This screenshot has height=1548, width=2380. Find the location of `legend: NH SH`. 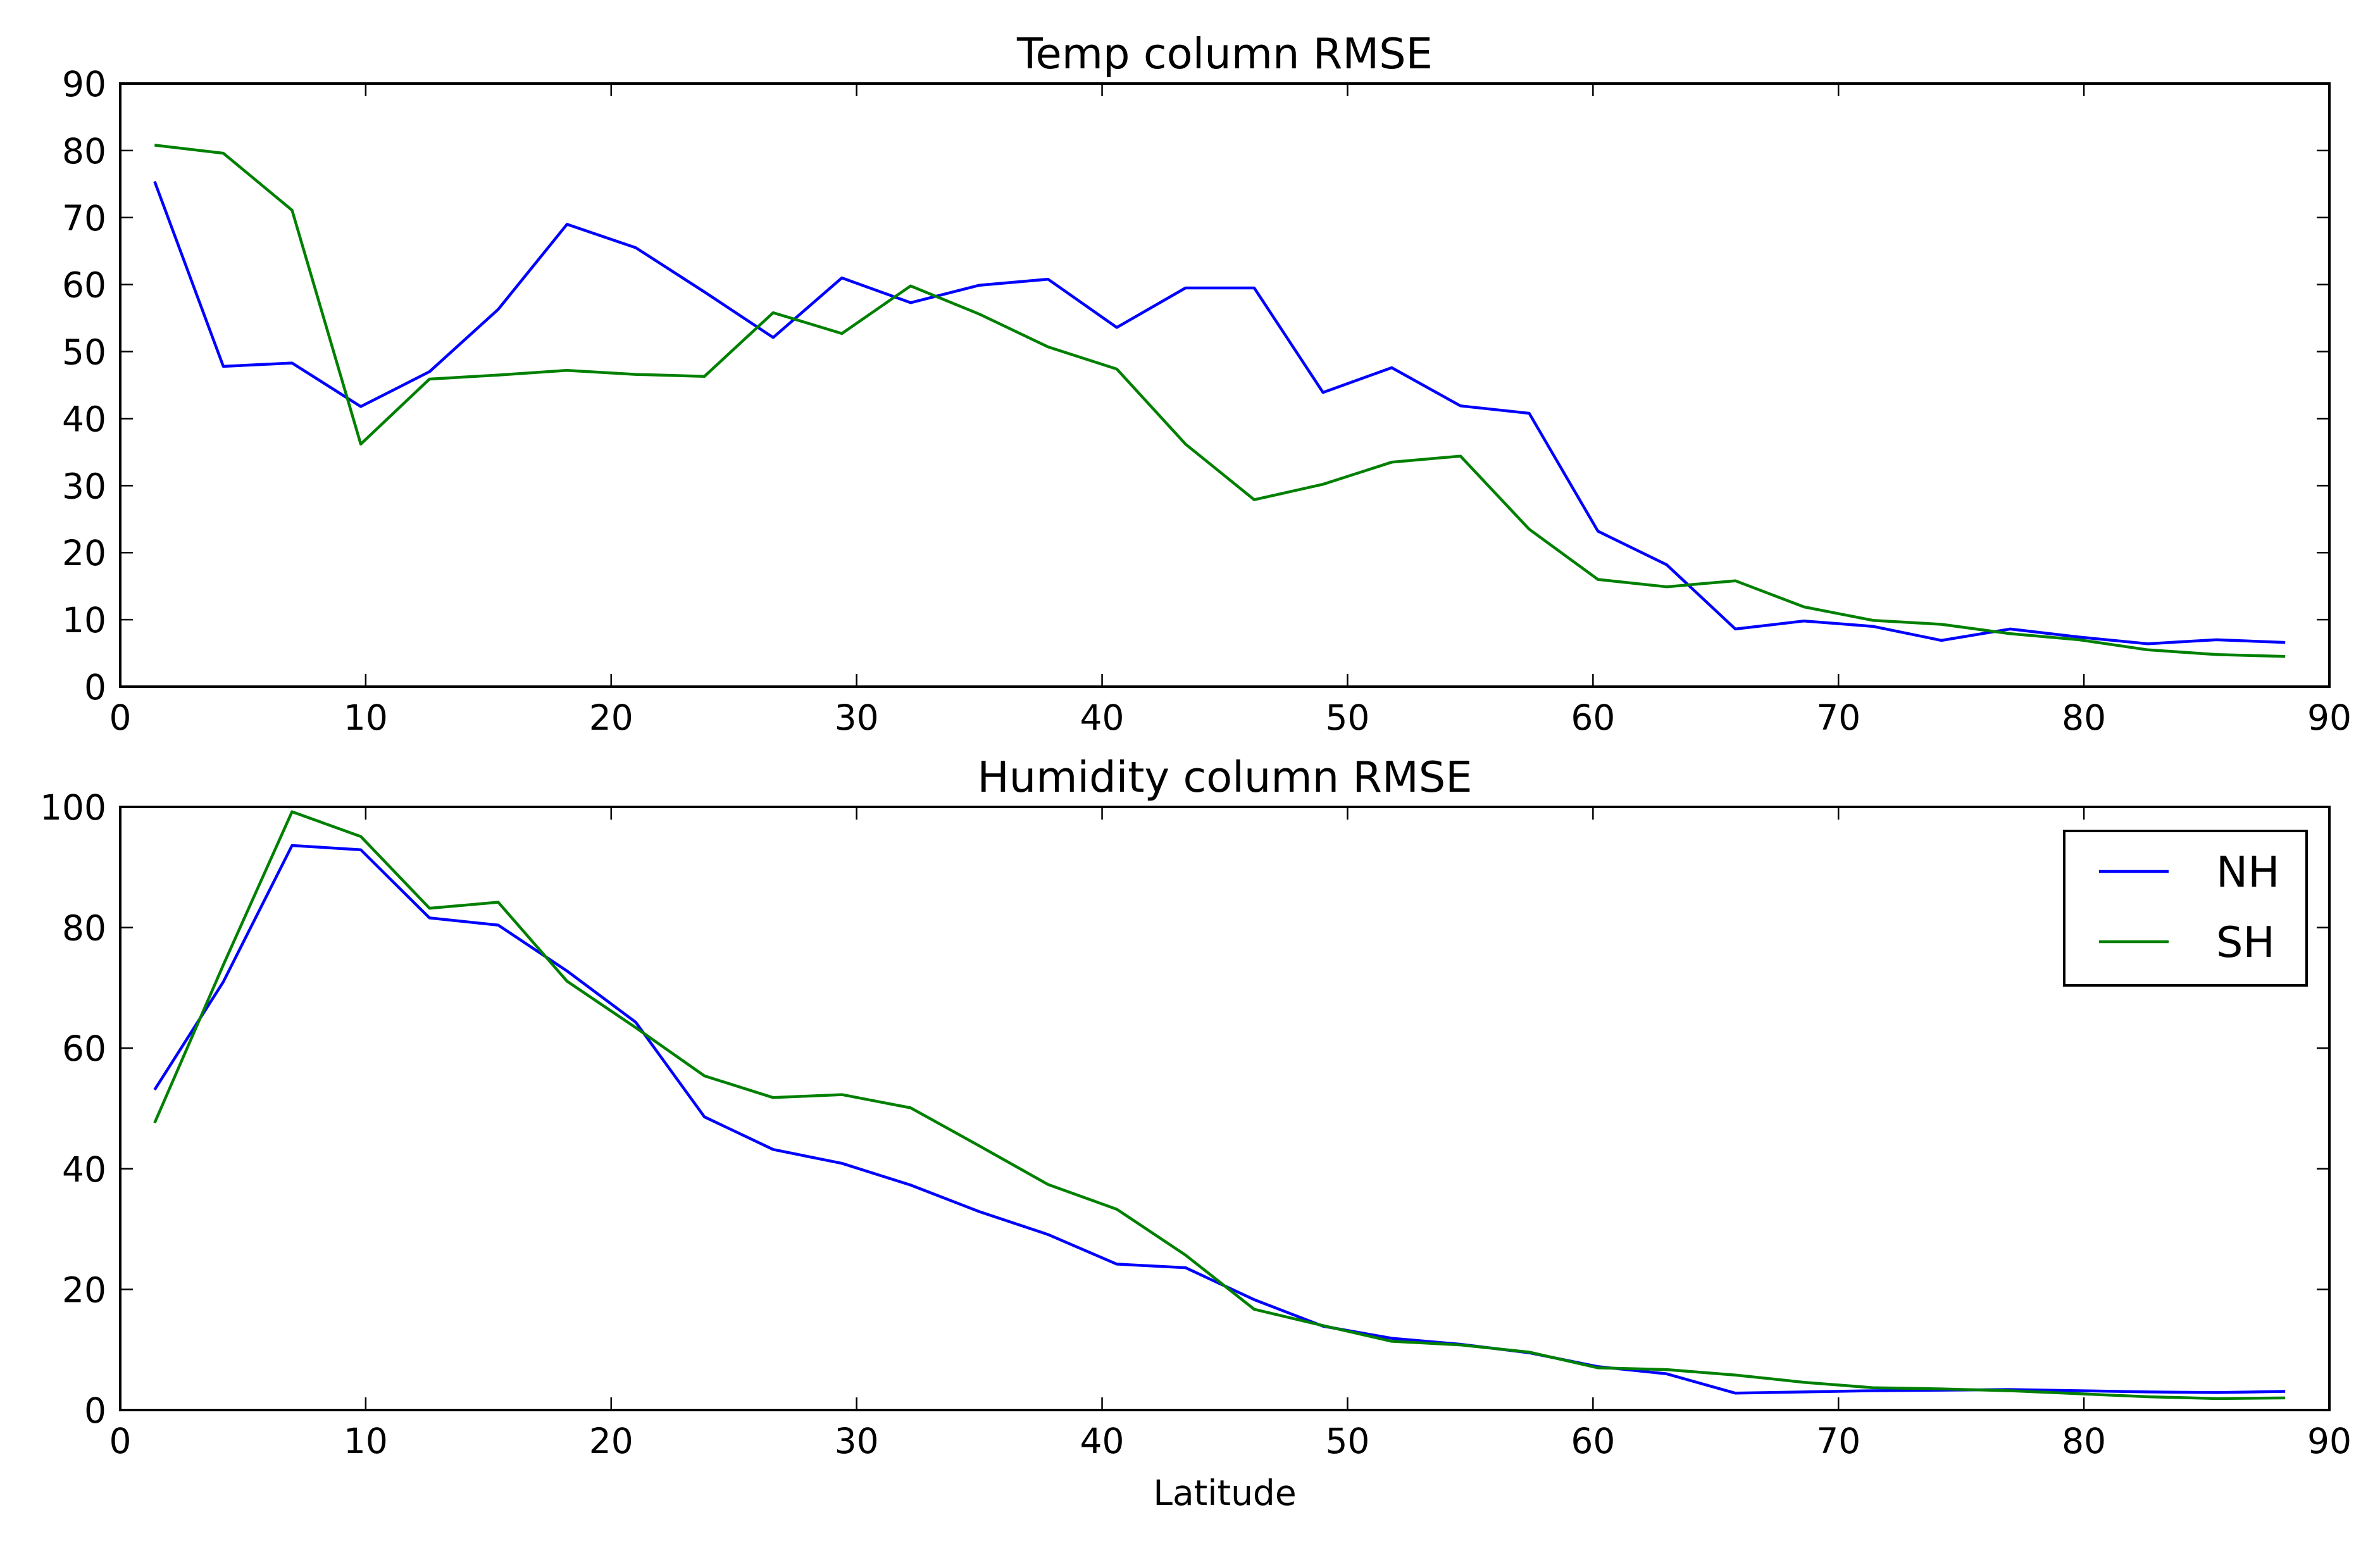

legend: NH SH is located at coordinates (2185, 908).